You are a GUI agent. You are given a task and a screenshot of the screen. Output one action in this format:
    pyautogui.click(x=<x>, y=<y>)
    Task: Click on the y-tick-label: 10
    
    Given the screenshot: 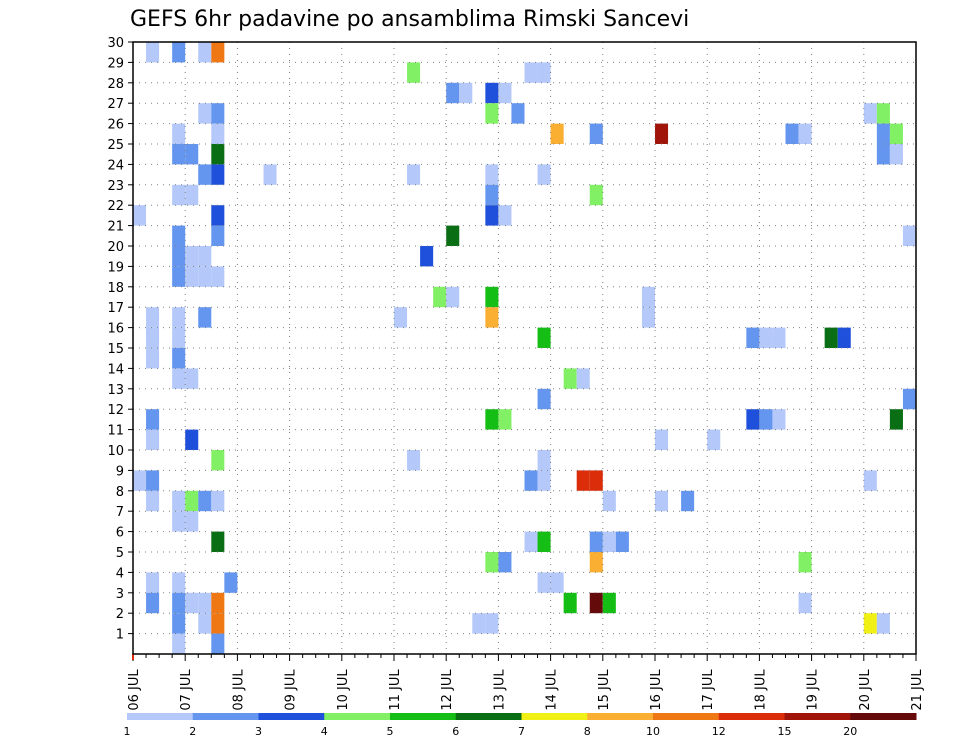 What is the action you would take?
    pyautogui.click(x=115, y=451)
    